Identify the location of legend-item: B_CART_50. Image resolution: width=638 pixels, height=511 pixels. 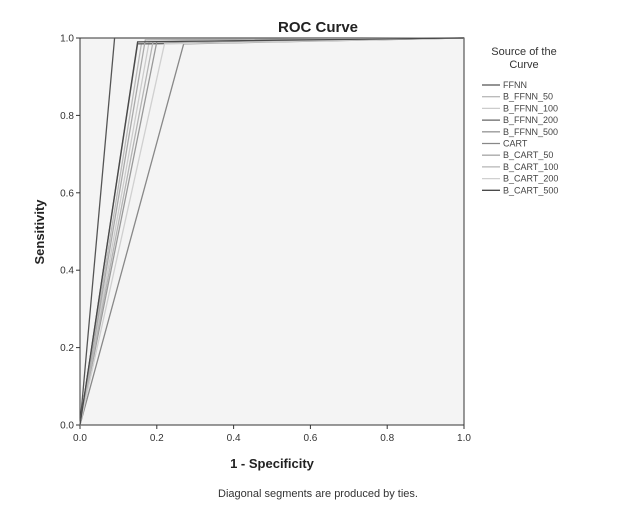
(517, 155).